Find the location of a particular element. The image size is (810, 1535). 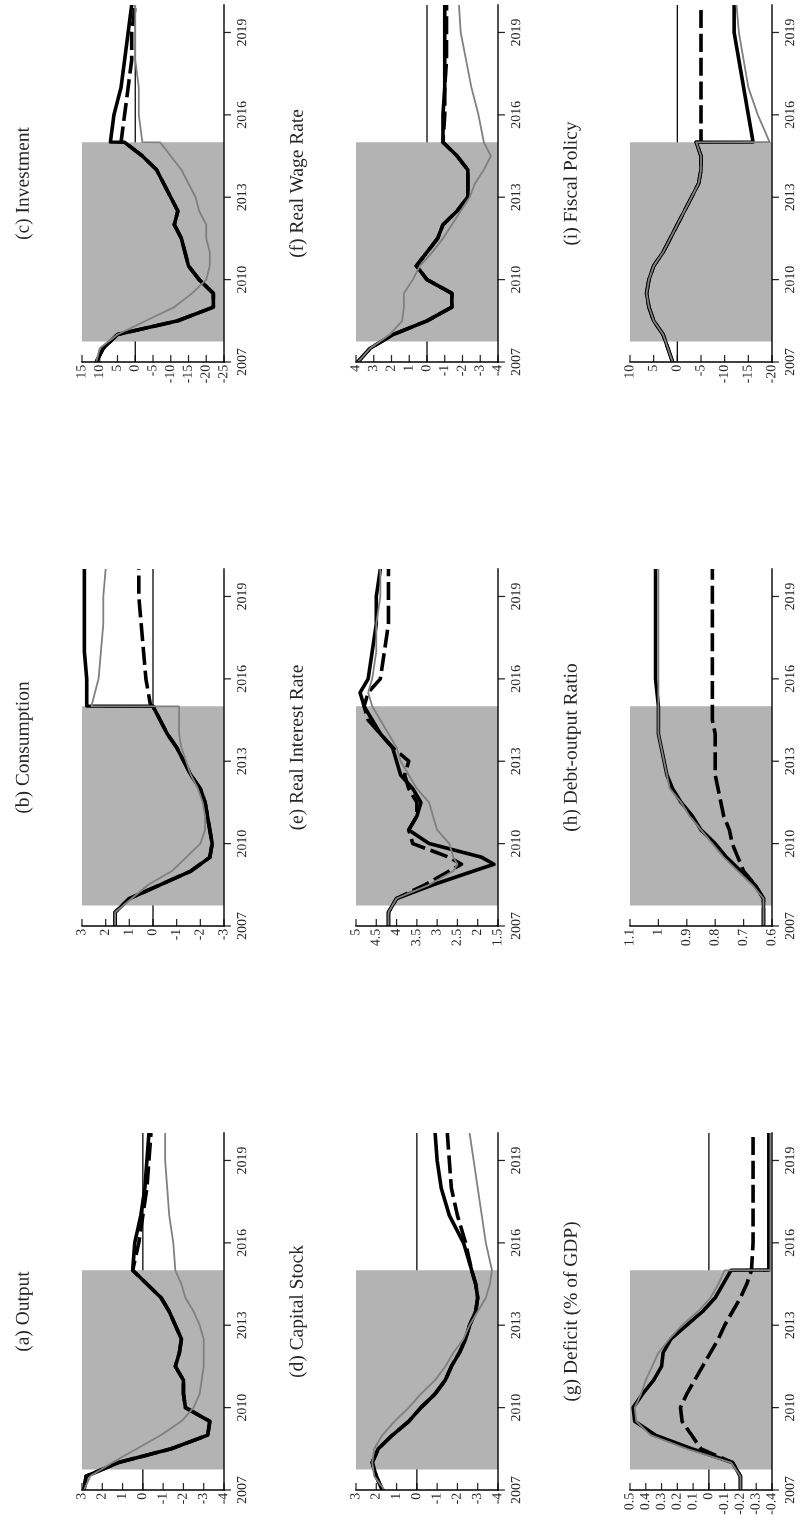

x-tick-label: -0.2 is located at coordinates (739, 1504).